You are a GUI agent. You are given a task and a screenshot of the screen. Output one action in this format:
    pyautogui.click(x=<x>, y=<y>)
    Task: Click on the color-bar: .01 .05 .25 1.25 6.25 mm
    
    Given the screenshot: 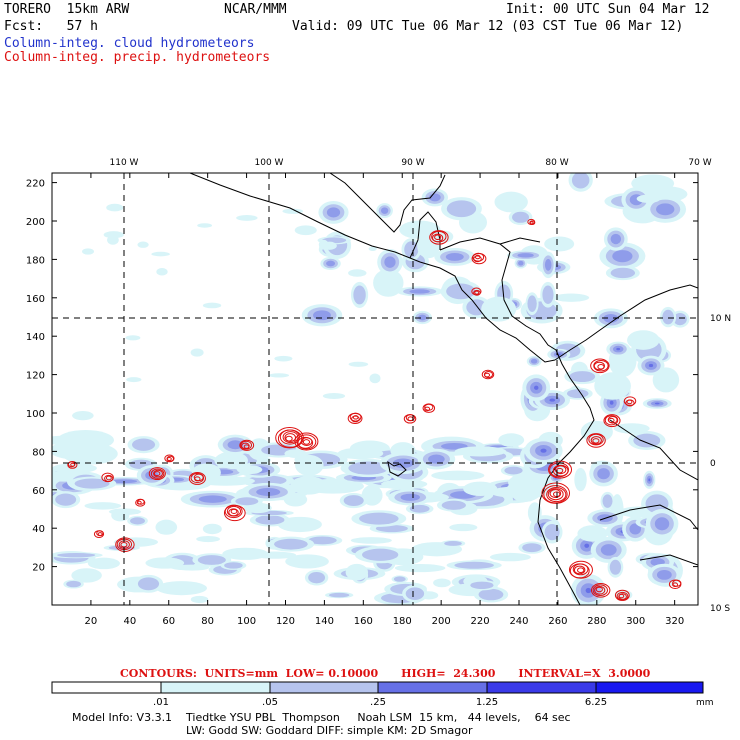 What is the action you would take?
    pyautogui.click(x=382, y=694)
    